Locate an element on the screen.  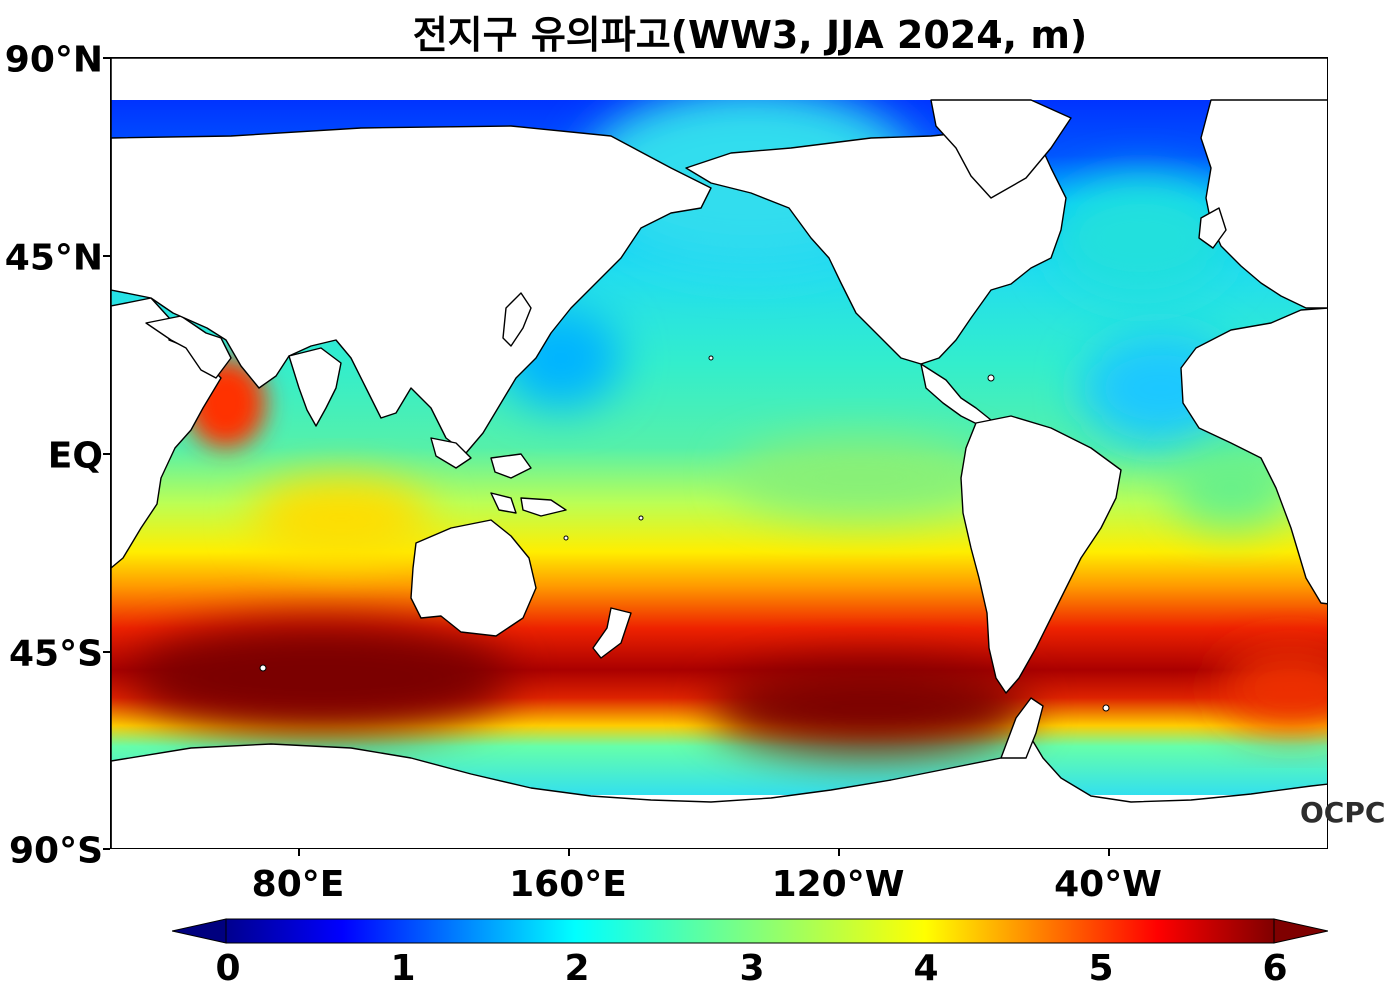
colorbar-tick-3: 3 is located at coordinates (752, 968).